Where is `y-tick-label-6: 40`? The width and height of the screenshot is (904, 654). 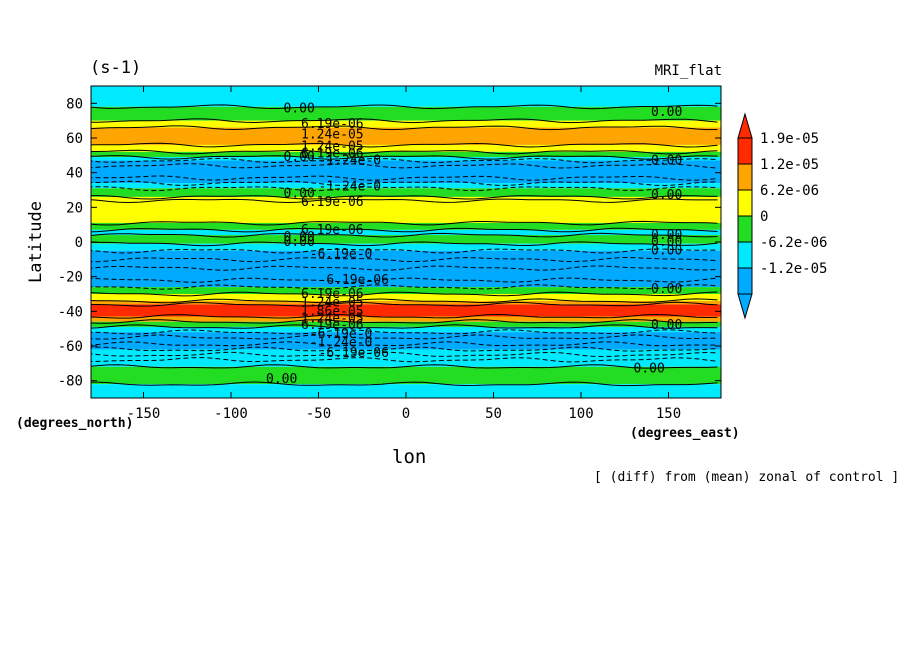 y-tick-label-6: 40 is located at coordinates (74, 174).